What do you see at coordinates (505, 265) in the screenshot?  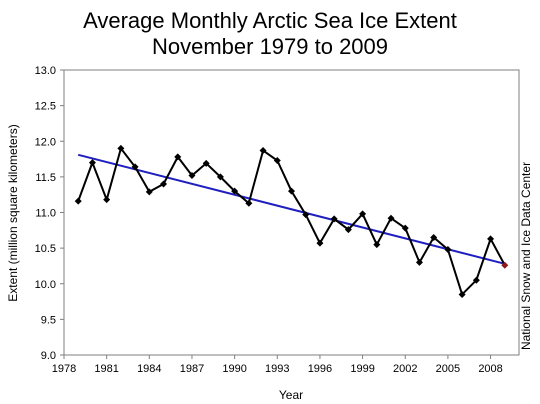 I see `latest-data-point` at bounding box center [505, 265].